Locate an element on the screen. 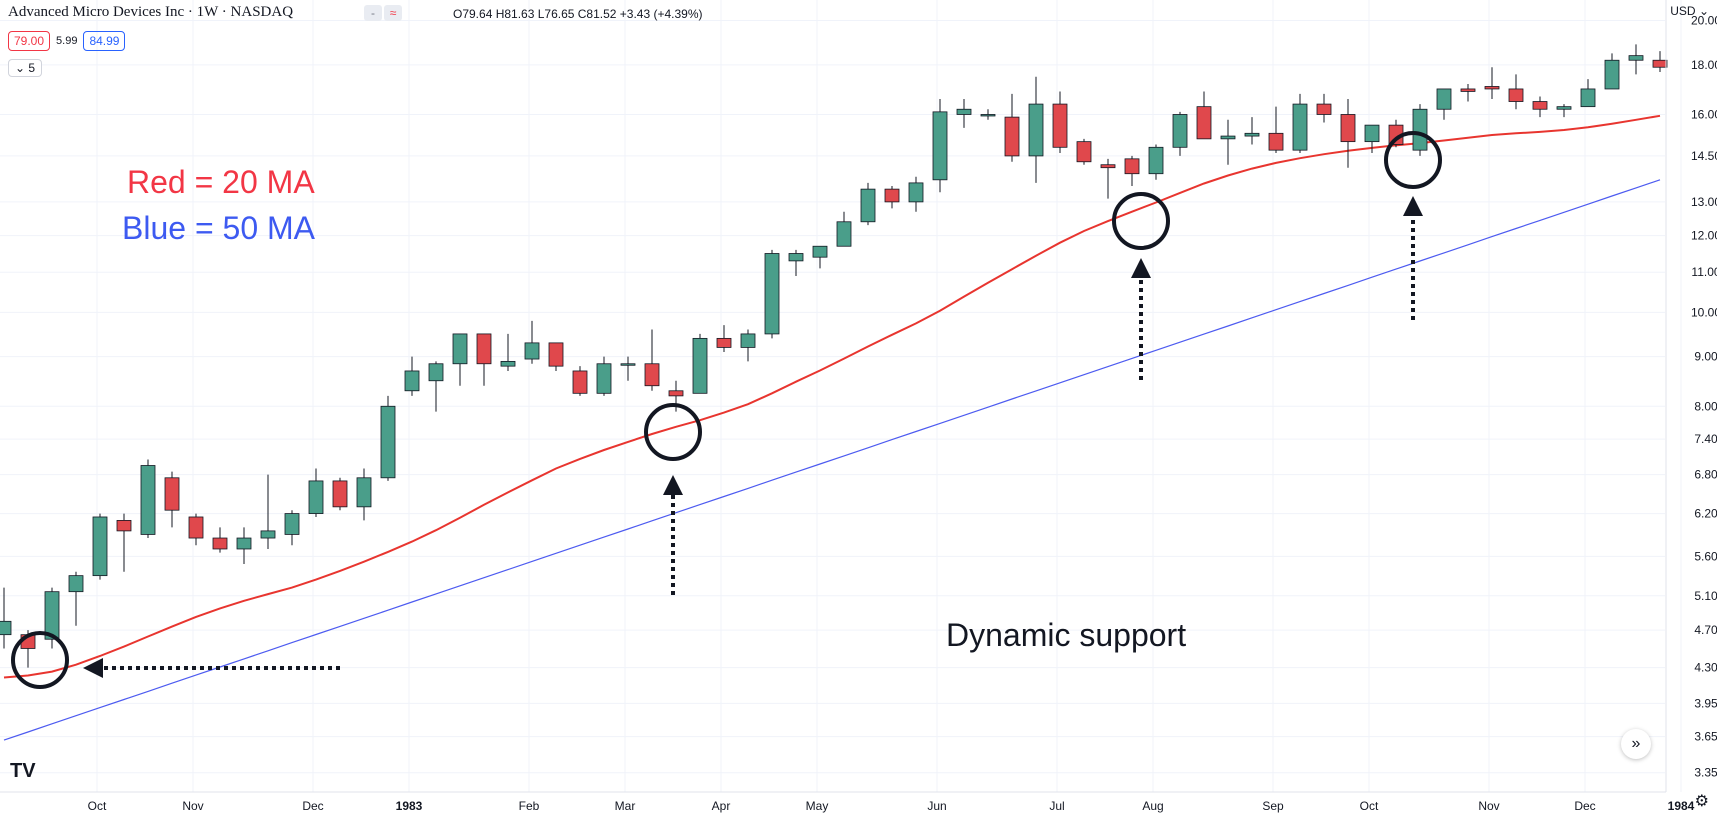 This screenshot has width=1717, height=817. y-tick-label: 16.00 is located at coordinates (1704, 114).